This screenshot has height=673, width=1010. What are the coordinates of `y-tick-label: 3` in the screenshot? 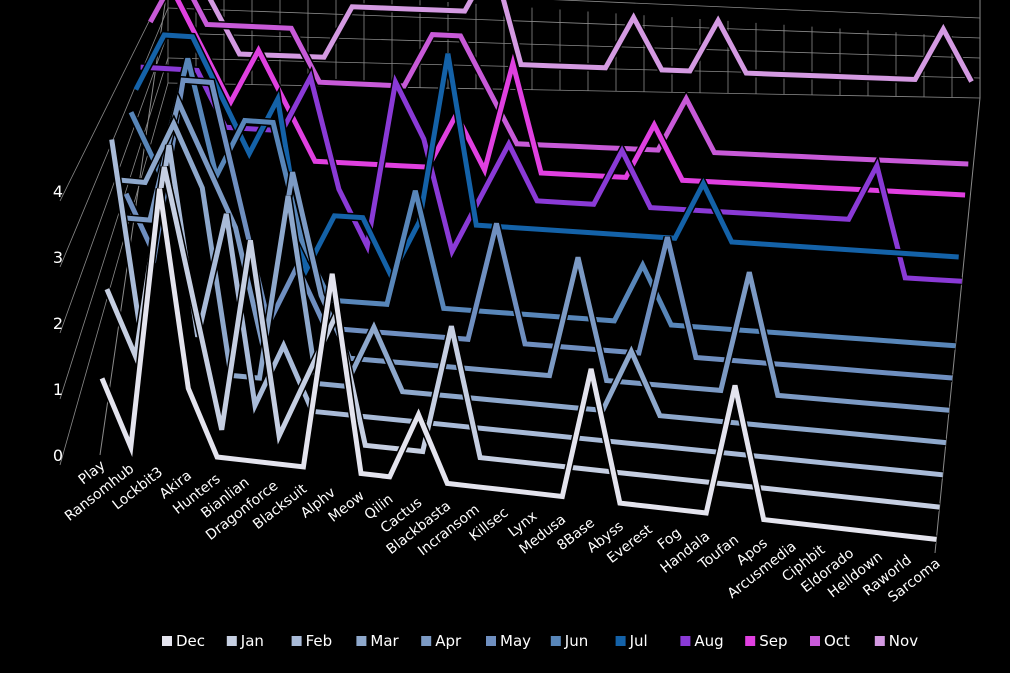 It's located at (58, 257).